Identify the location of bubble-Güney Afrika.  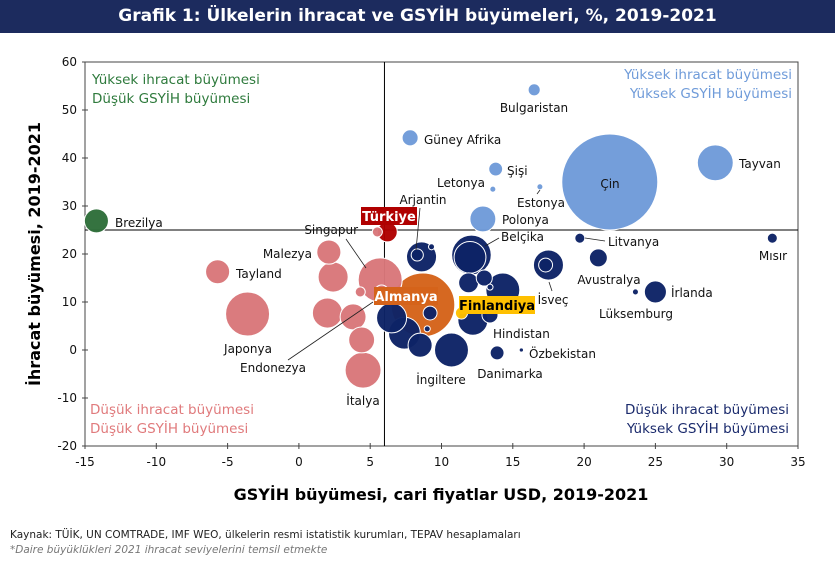
(410, 138).